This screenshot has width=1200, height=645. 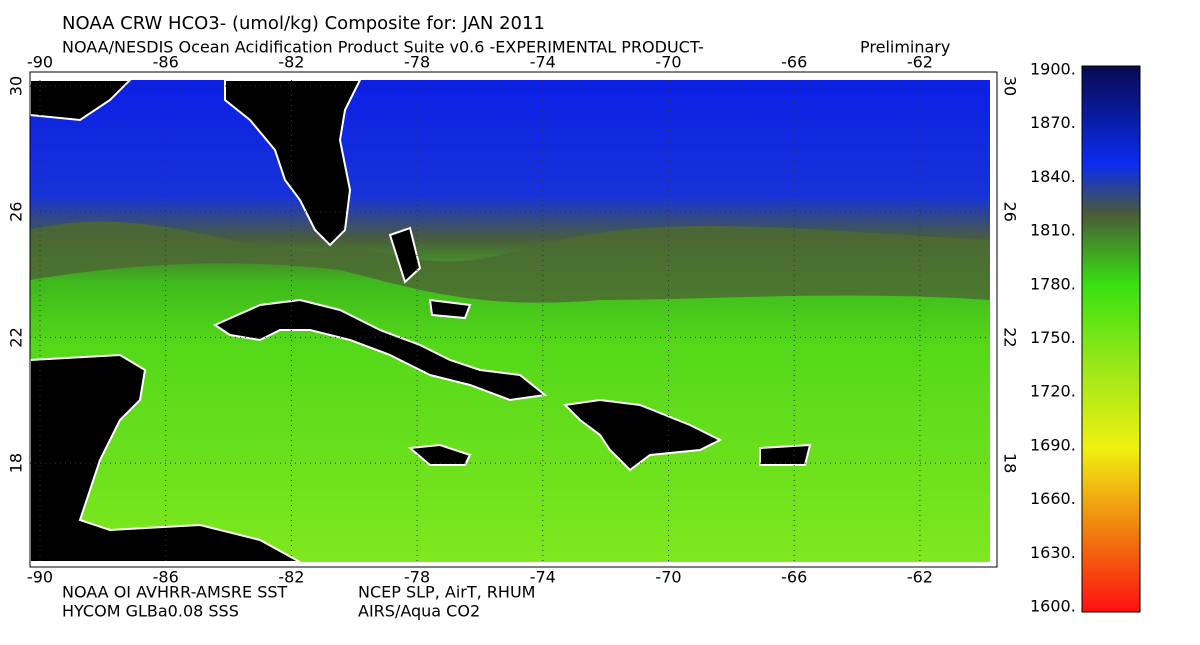 What do you see at coordinates (293, 163) in the screenshot?
I see `florida` at bounding box center [293, 163].